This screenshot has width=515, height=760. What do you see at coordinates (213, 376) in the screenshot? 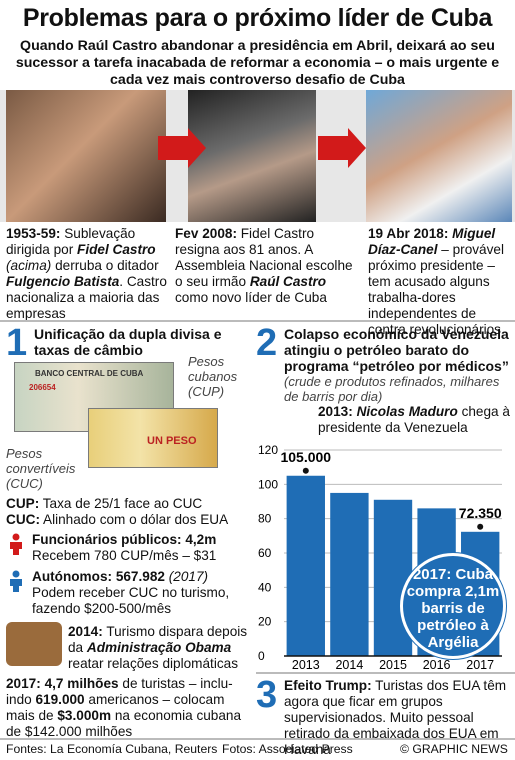
I see `cup-label: Pesos cubanos (CUP)` at bounding box center [213, 376].